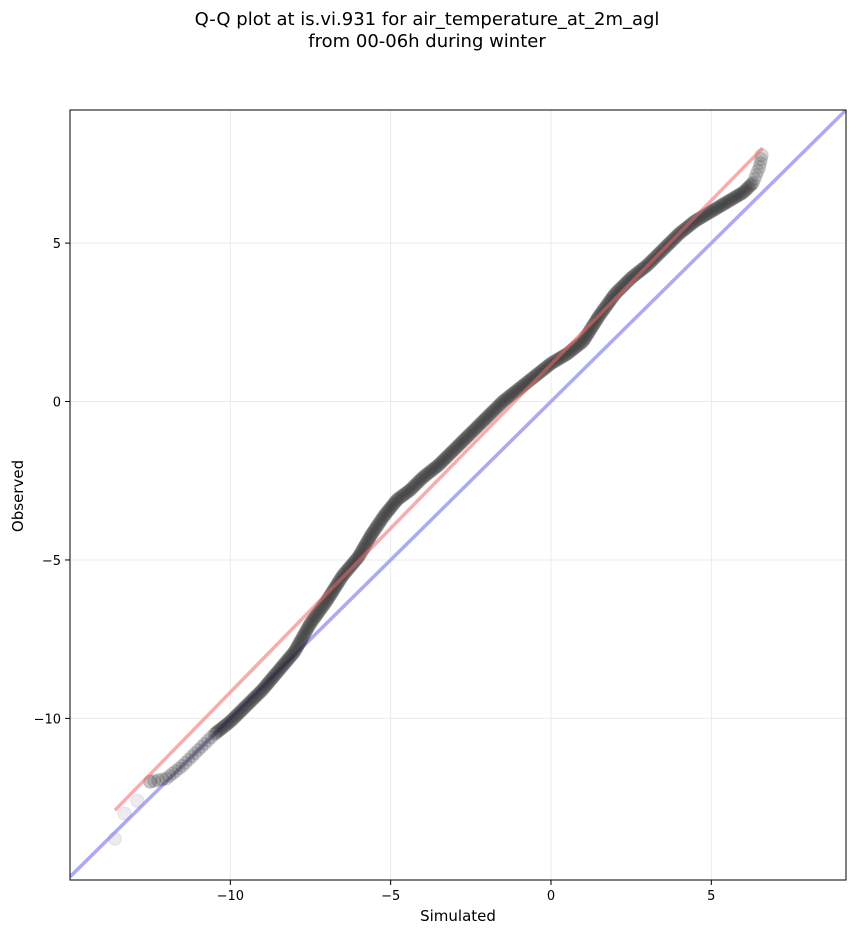  I want to click on x-tick-label-0: −10, so click(230, 896).